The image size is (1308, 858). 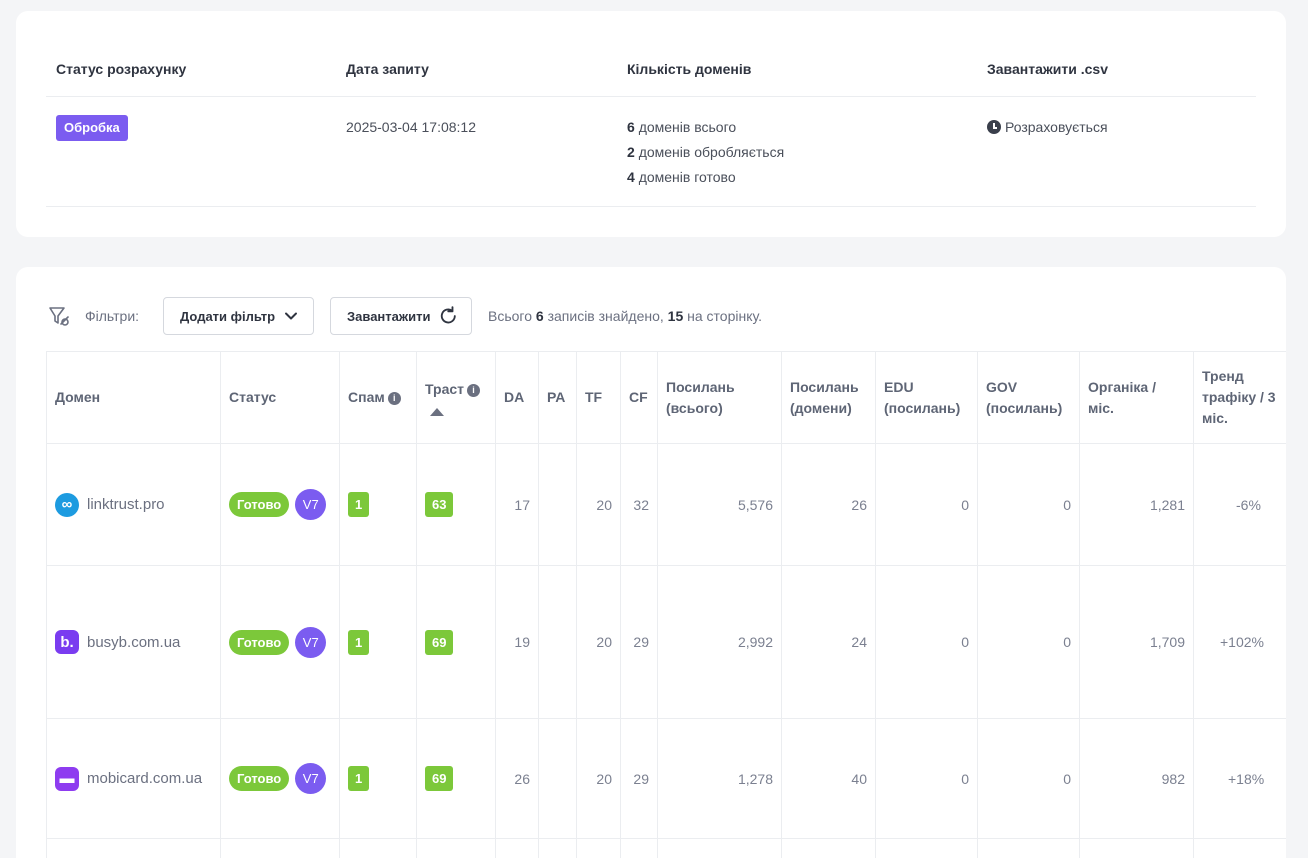 What do you see at coordinates (1239, 778) in the screenshot?
I see `trend-value: +18%` at bounding box center [1239, 778].